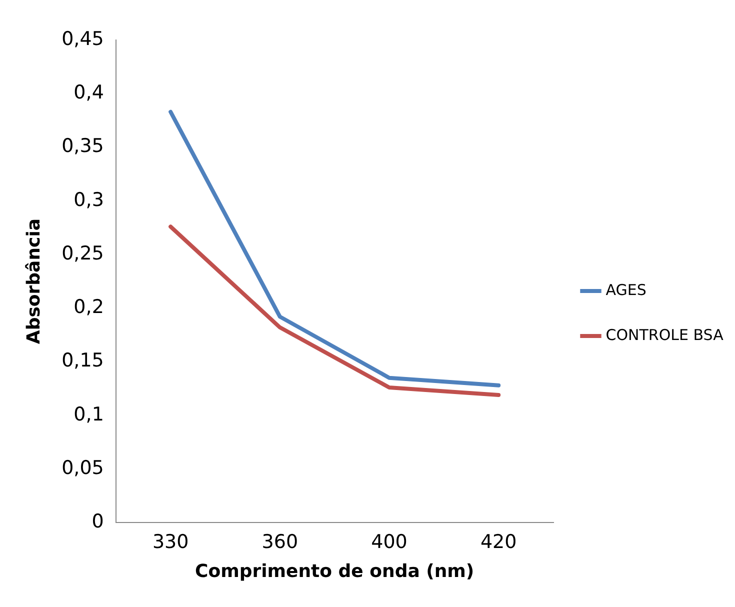  Describe the element at coordinates (89, 414) in the screenshot. I see `y-tick-label: 0,1` at that location.